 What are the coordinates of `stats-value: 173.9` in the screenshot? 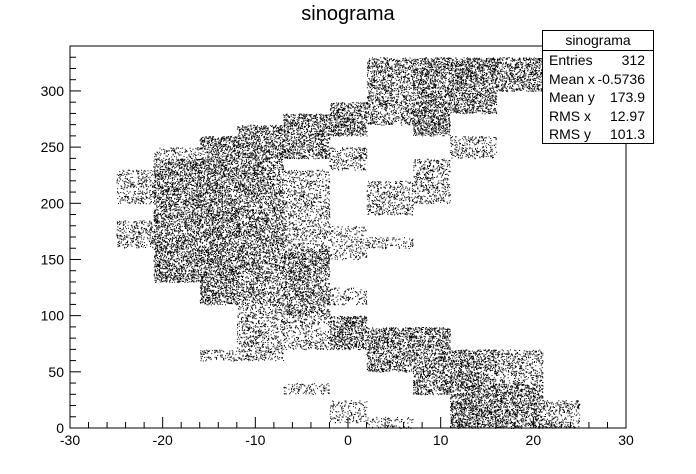 It's located at (627, 97).